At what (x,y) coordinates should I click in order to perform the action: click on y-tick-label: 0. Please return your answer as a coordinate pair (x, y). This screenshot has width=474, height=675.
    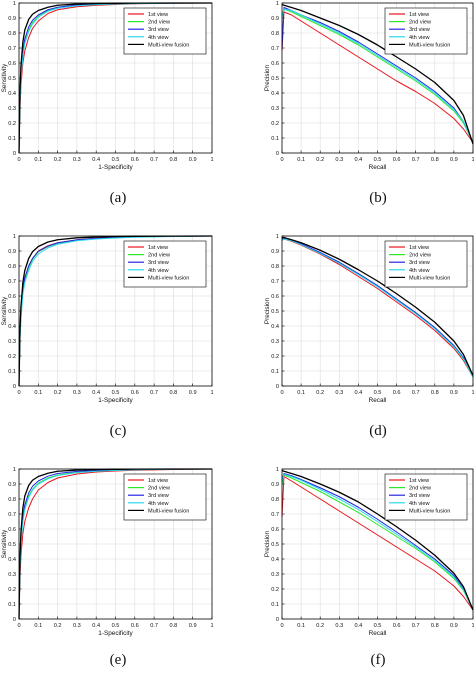
    Looking at the image, I should click on (14, 387).